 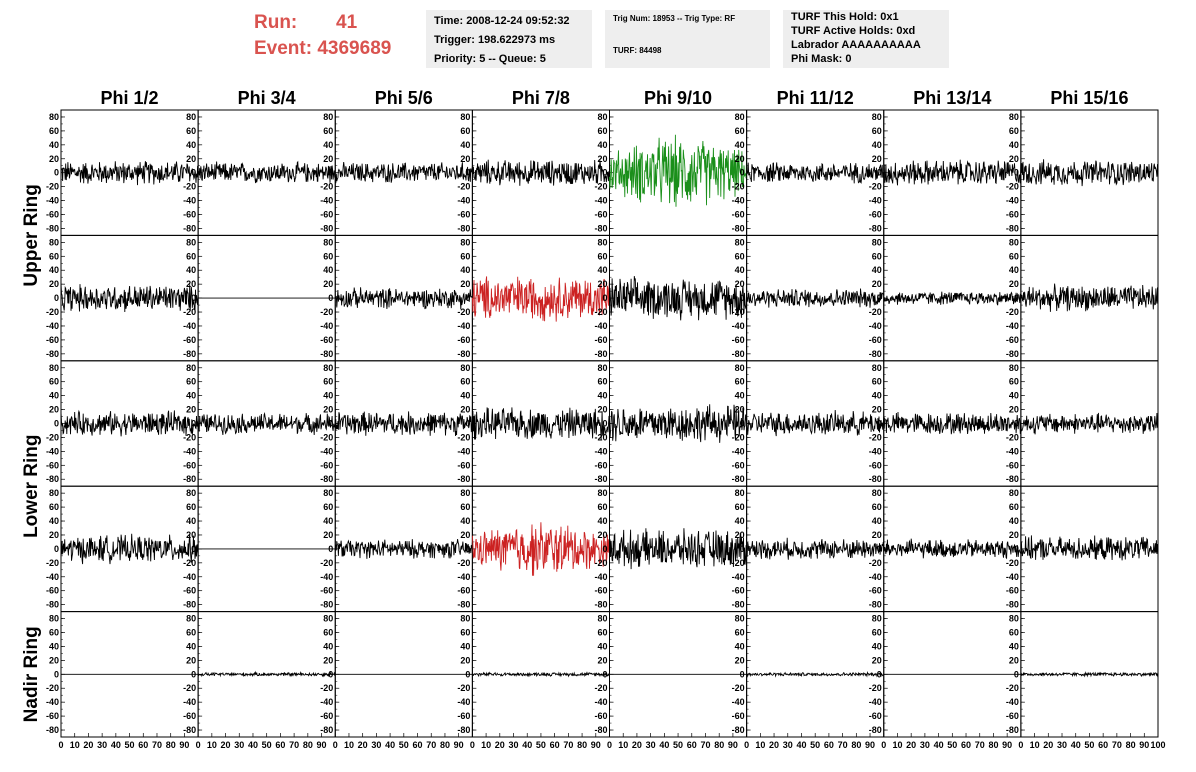 I want to click on phi-mask-text: Phi Mask: 0, so click(x=821, y=59).